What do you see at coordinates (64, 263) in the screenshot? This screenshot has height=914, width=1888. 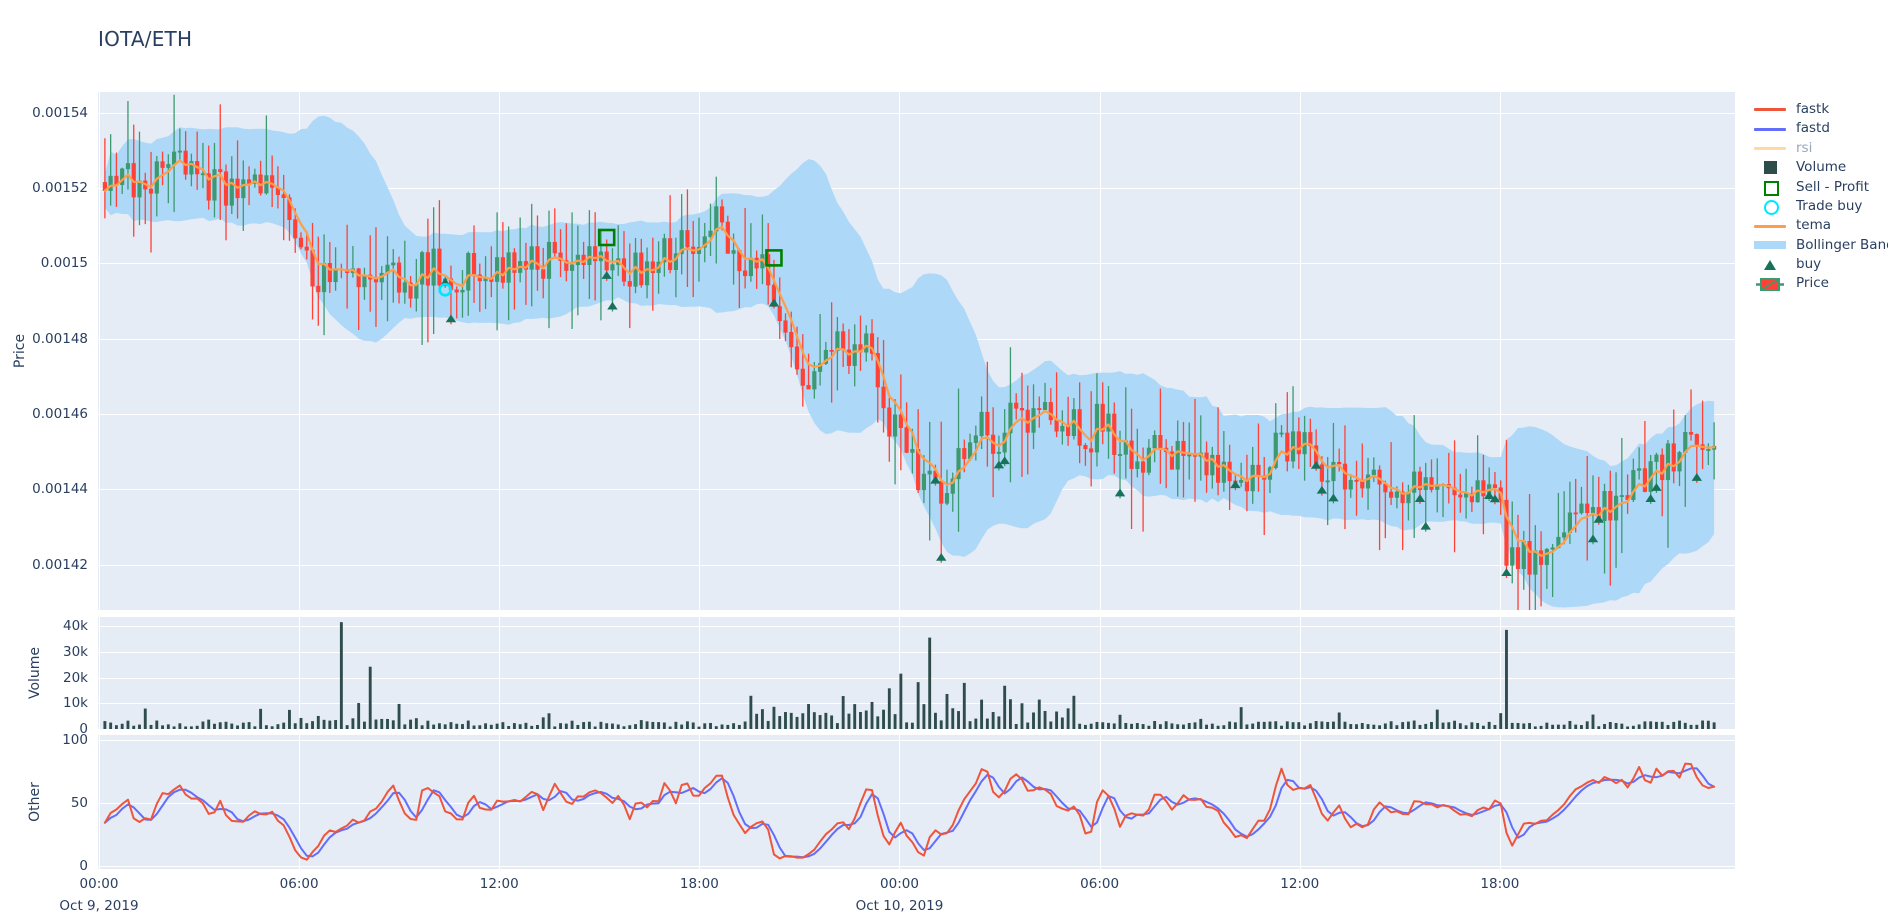 I see `price-y-tick: 0.0015` at bounding box center [64, 263].